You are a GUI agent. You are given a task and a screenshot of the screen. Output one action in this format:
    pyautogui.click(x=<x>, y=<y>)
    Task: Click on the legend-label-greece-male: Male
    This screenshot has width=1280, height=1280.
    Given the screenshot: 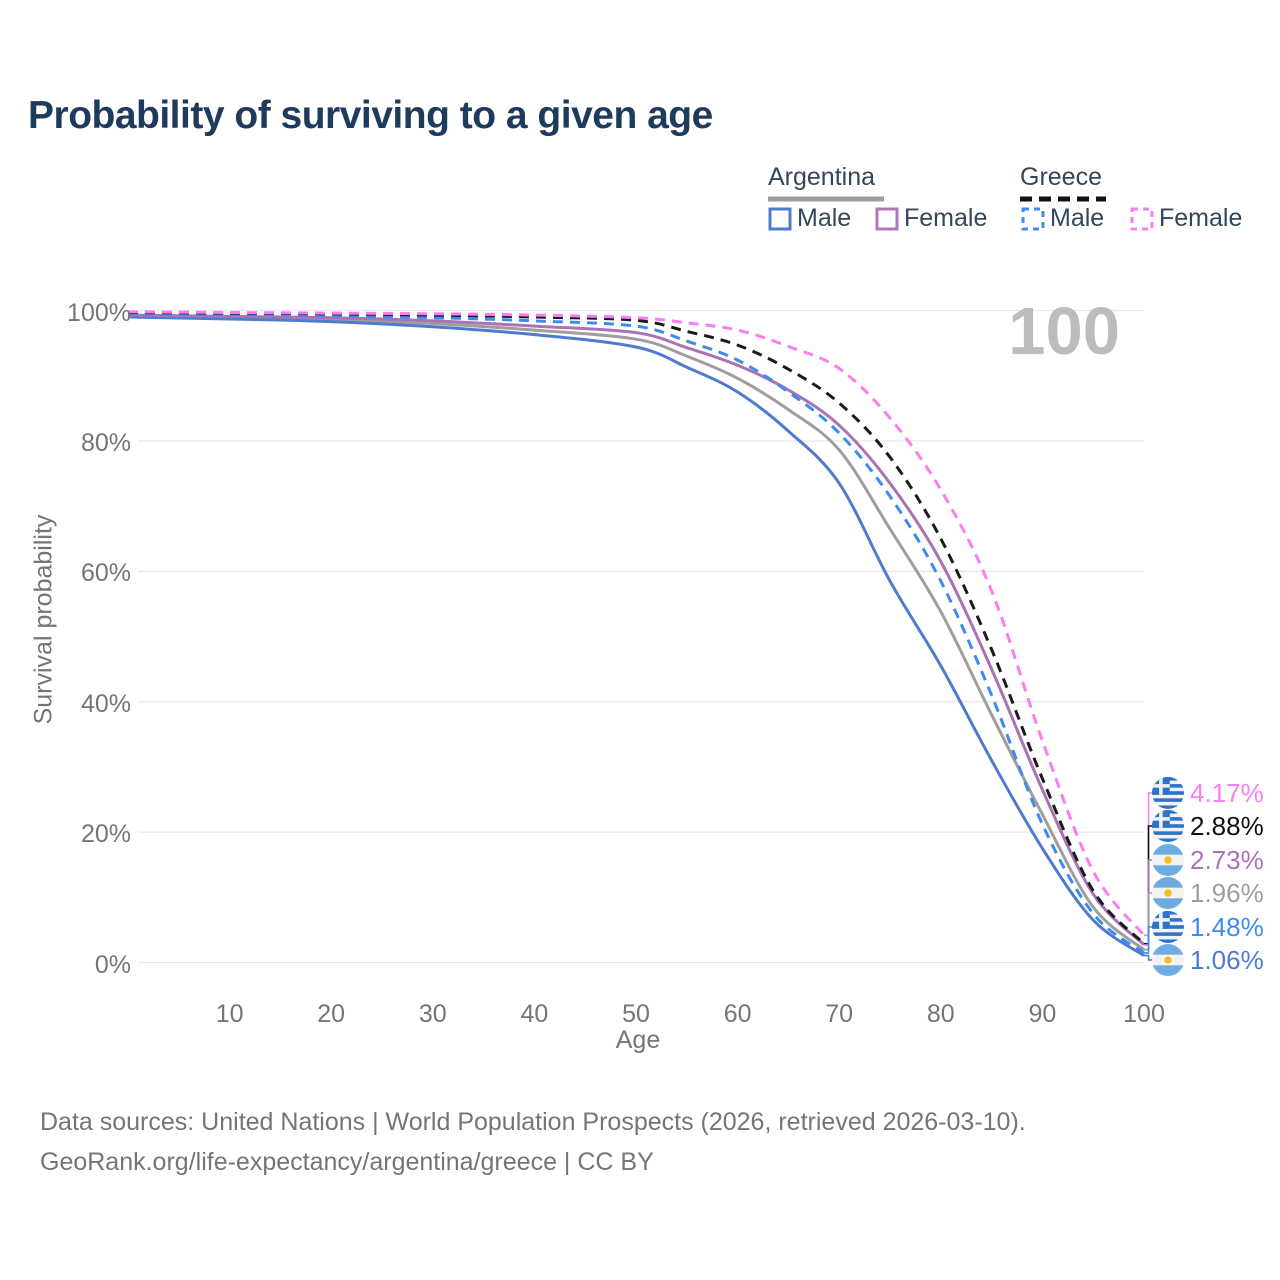 What is the action you would take?
    pyautogui.click(x=1077, y=218)
    